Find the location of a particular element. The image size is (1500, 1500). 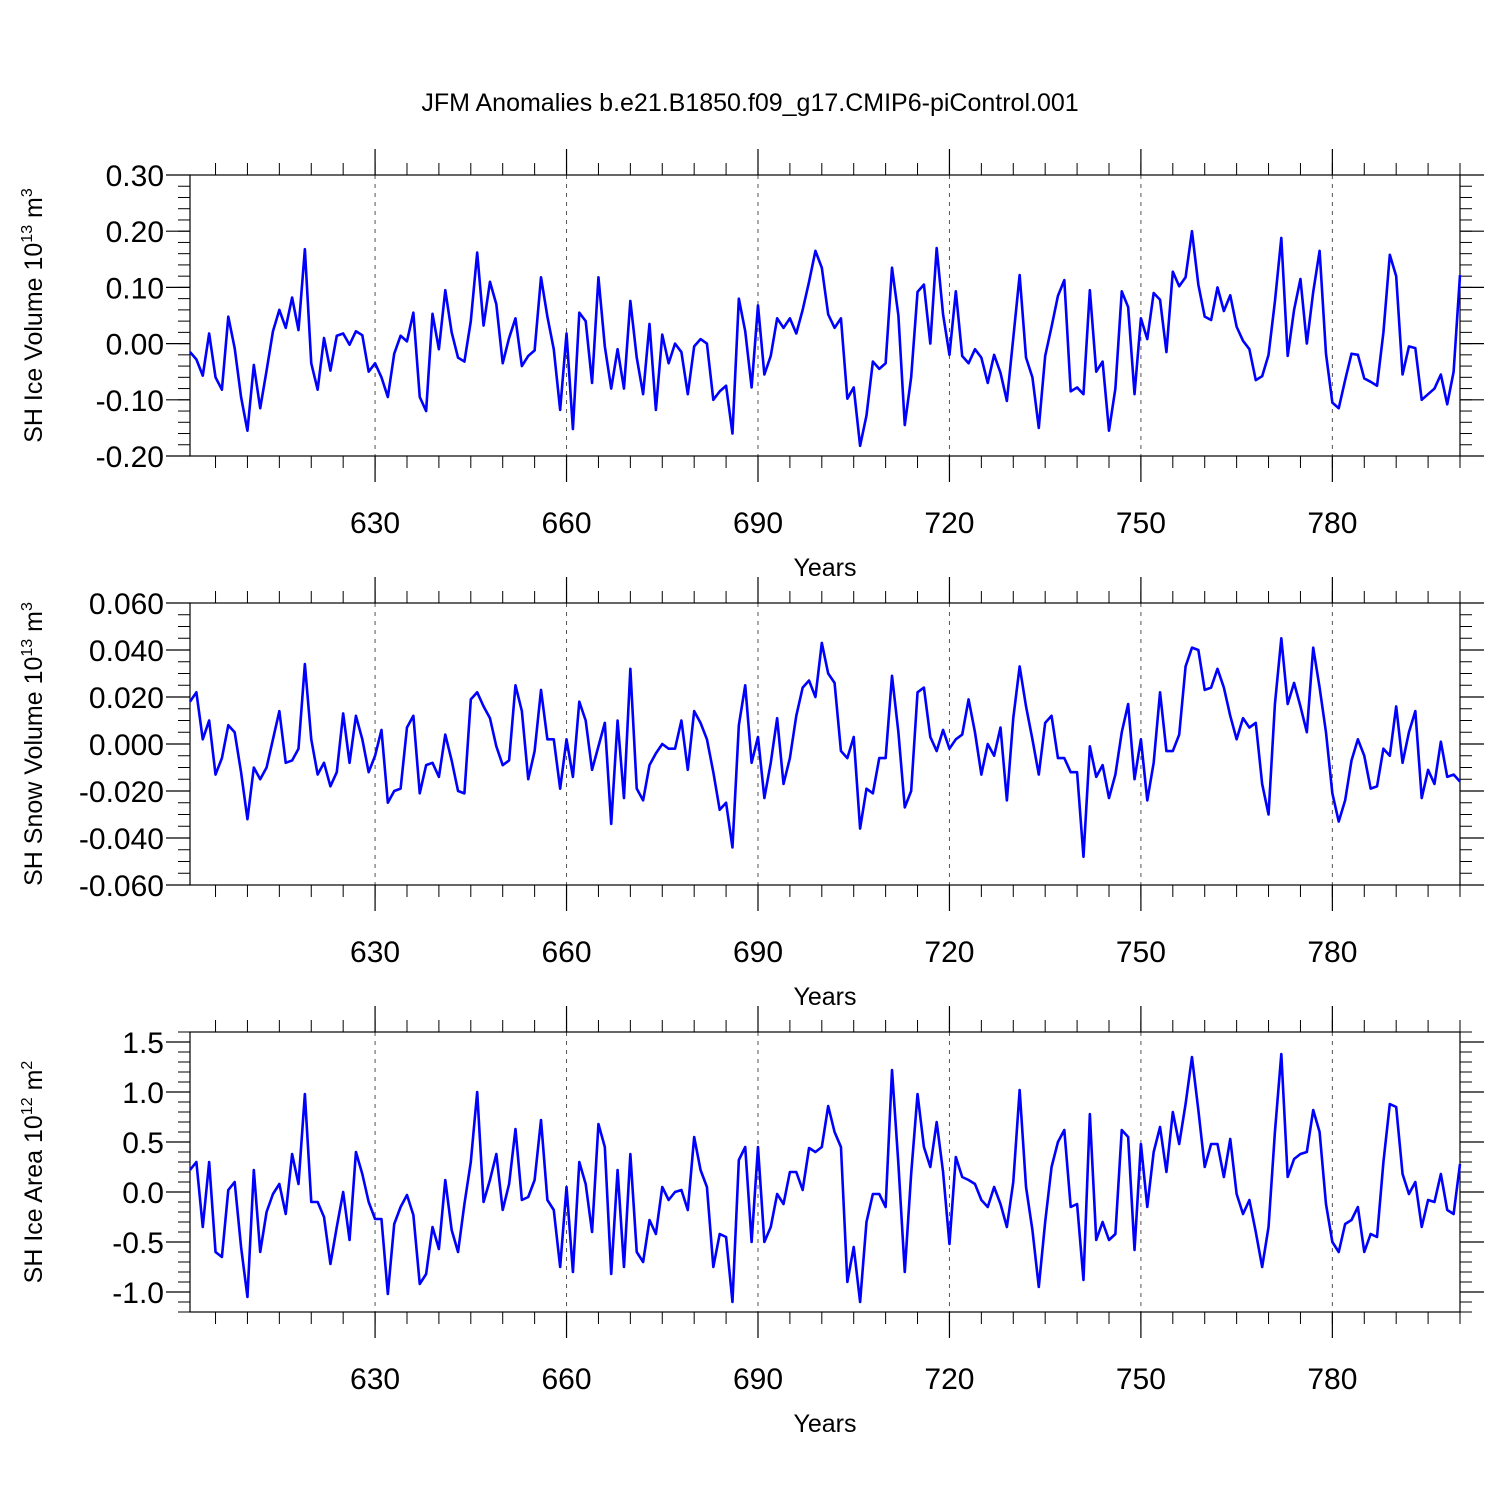

y-tick-label: 0.060 is located at coordinates (126, 604).